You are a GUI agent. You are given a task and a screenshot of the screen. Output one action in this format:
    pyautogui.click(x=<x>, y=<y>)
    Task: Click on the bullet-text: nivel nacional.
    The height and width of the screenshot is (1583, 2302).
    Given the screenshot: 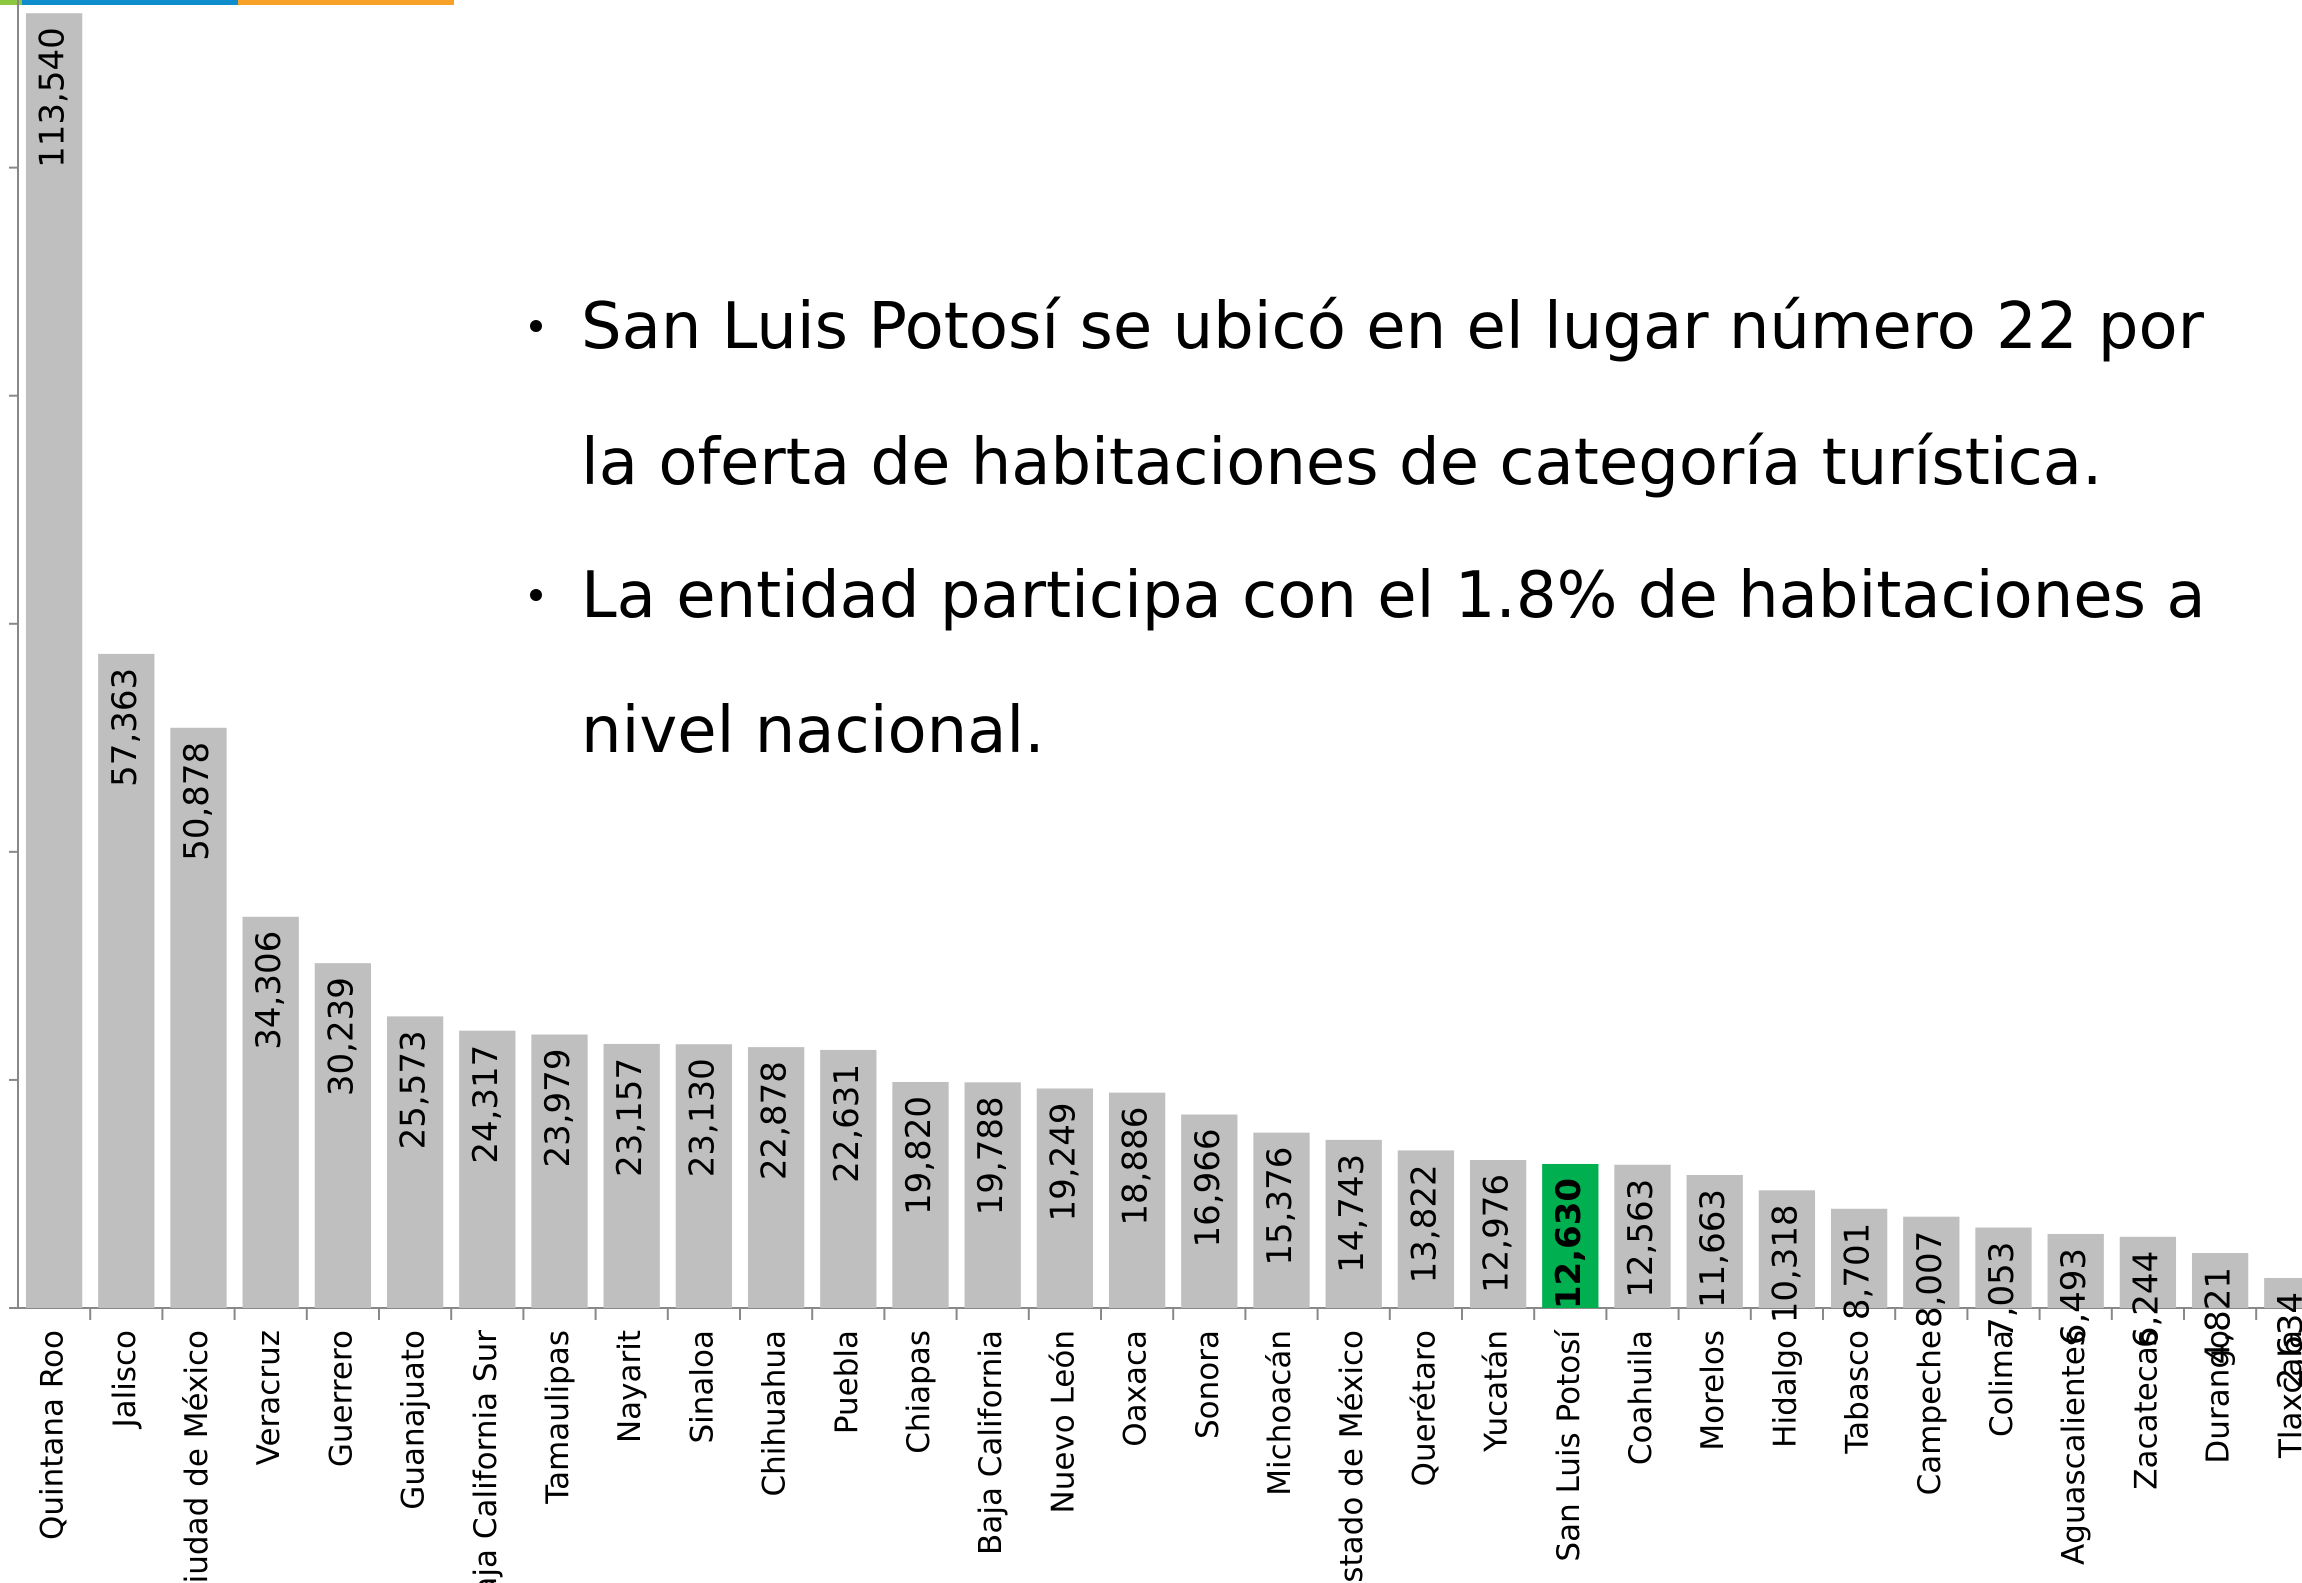 What is the action you would take?
    pyautogui.click(x=813, y=731)
    